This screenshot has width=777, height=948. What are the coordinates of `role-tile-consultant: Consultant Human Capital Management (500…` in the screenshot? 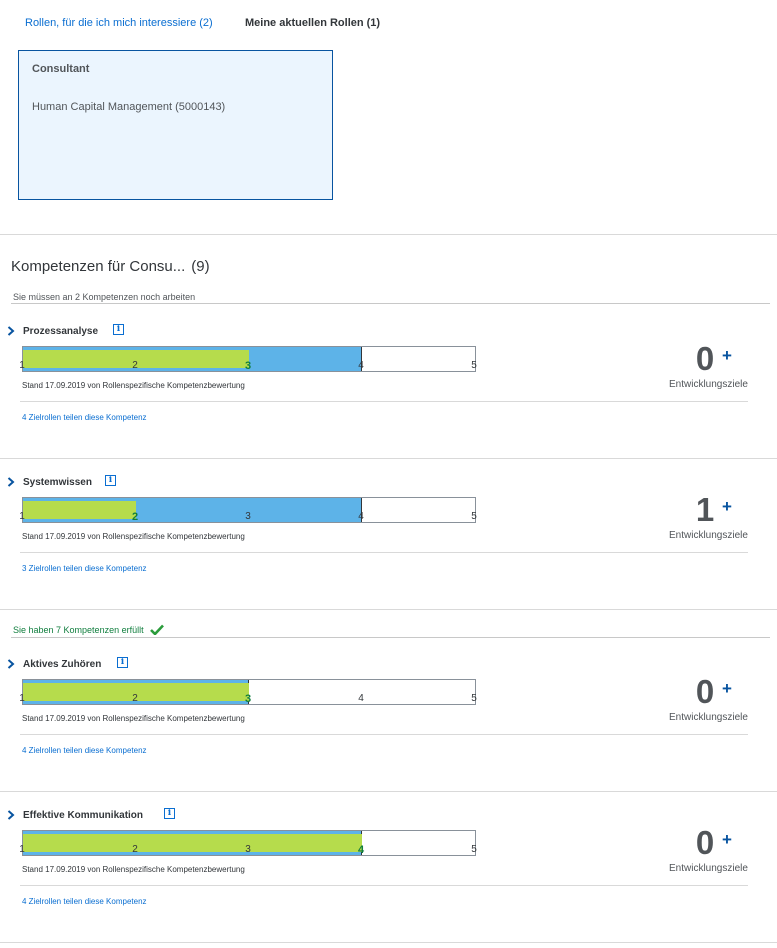 It's located at (175, 125).